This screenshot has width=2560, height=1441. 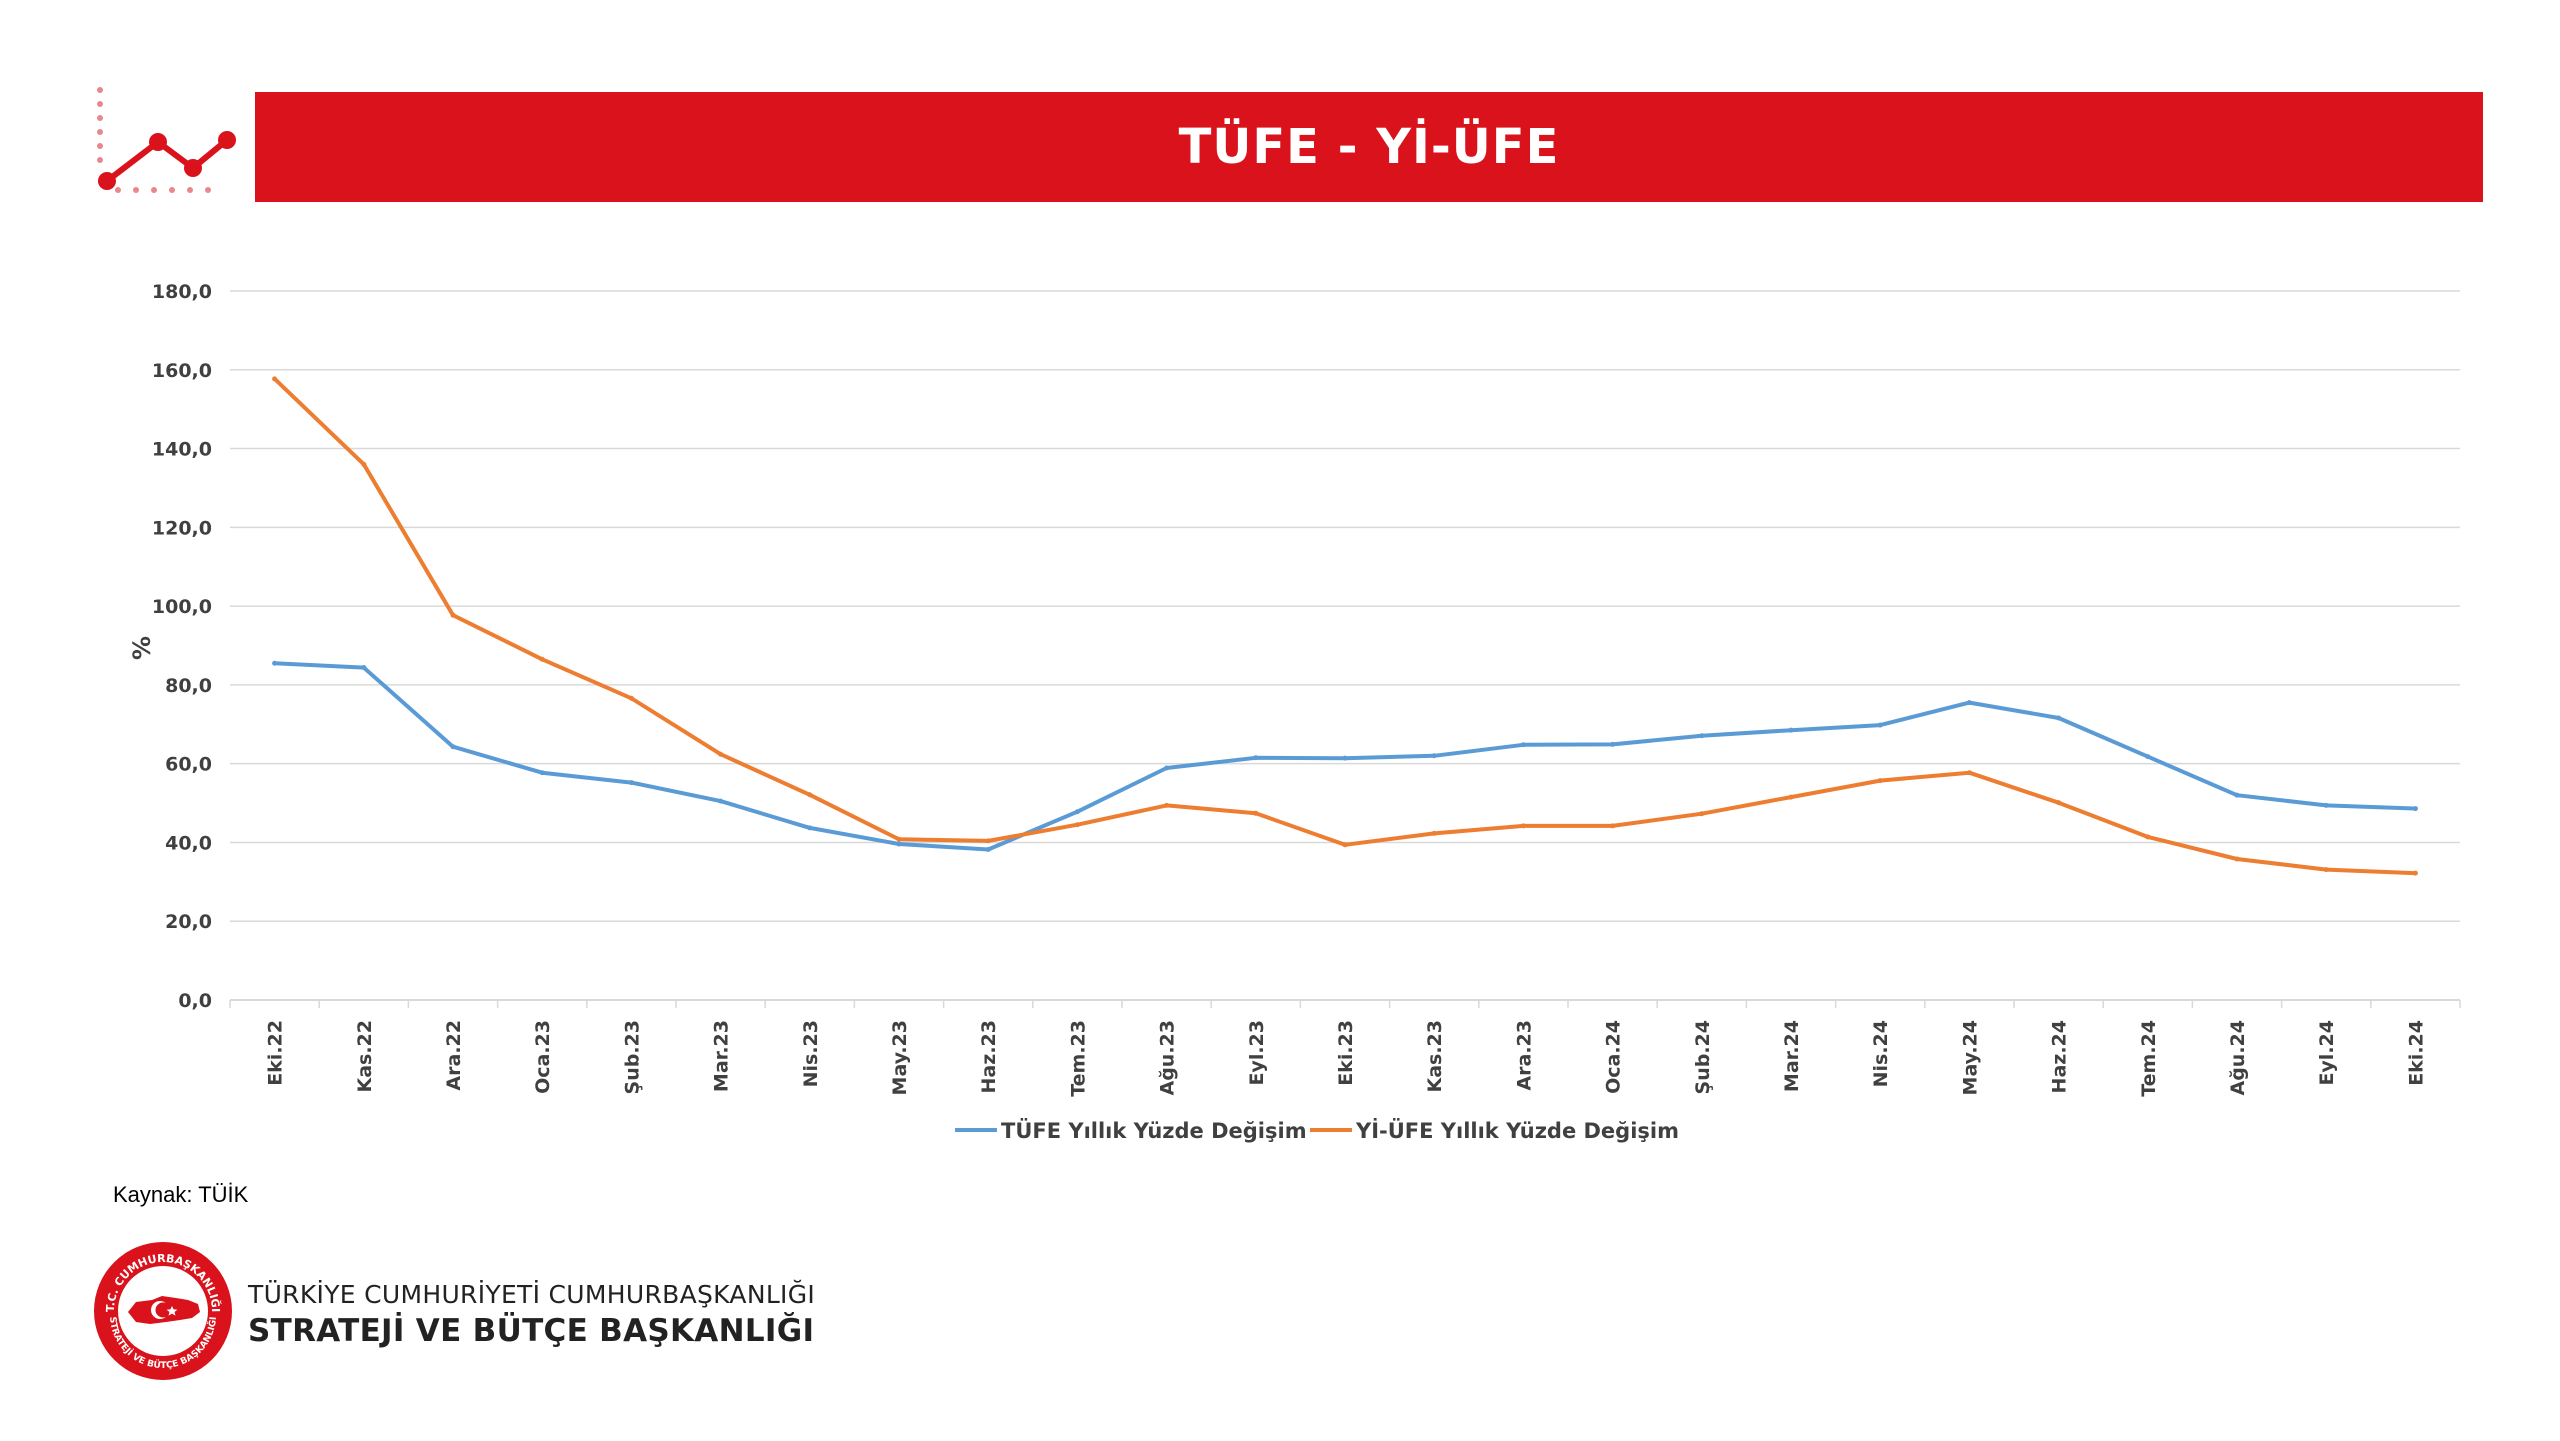 What do you see at coordinates (811, 1053) in the screenshot?
I see `x-tick-label: Nis.23` at bounding box center [811, 1053].